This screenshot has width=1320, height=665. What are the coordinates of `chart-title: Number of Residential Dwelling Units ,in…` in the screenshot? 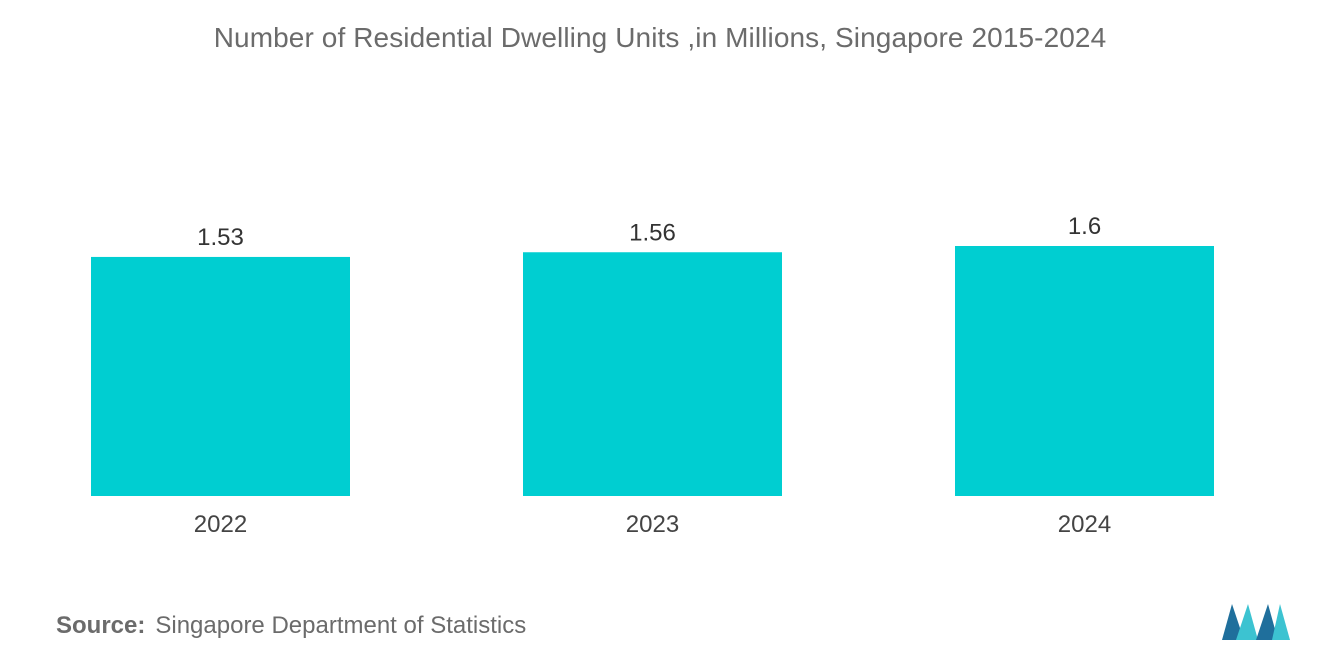 It's located at (660, 37).